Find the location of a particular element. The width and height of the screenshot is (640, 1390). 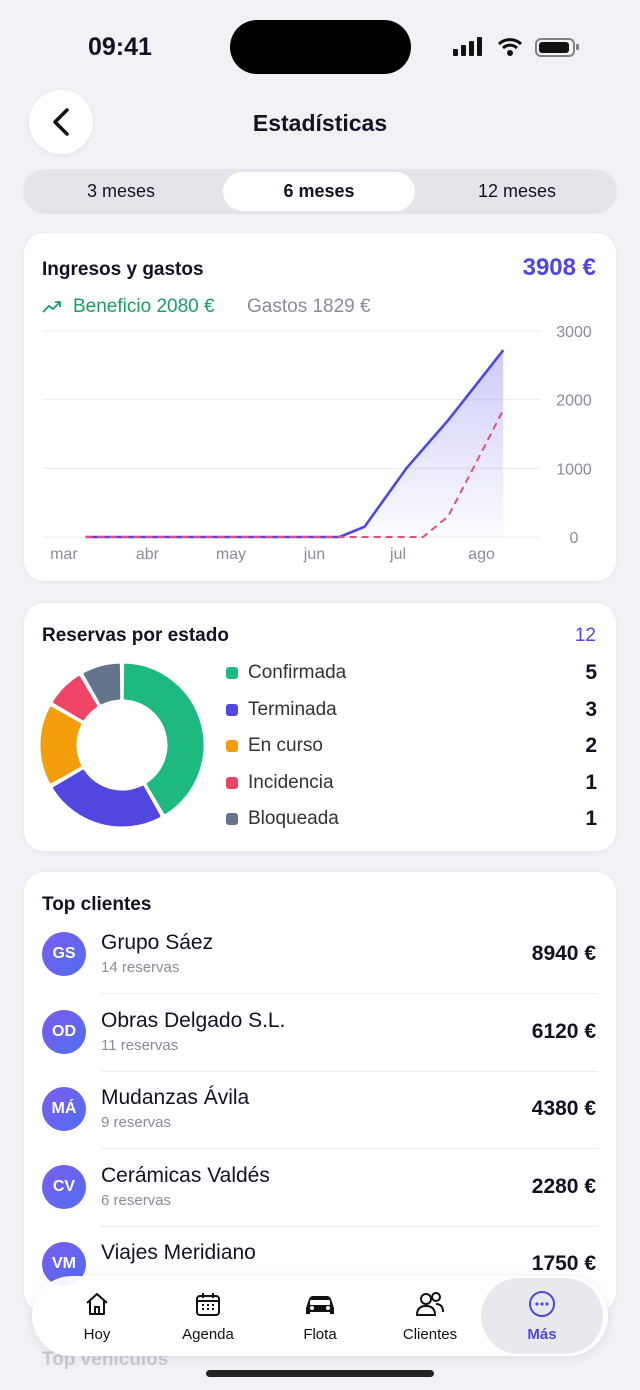

client-name: Mudanzas Ávila is located at coordinates (175, 1097).